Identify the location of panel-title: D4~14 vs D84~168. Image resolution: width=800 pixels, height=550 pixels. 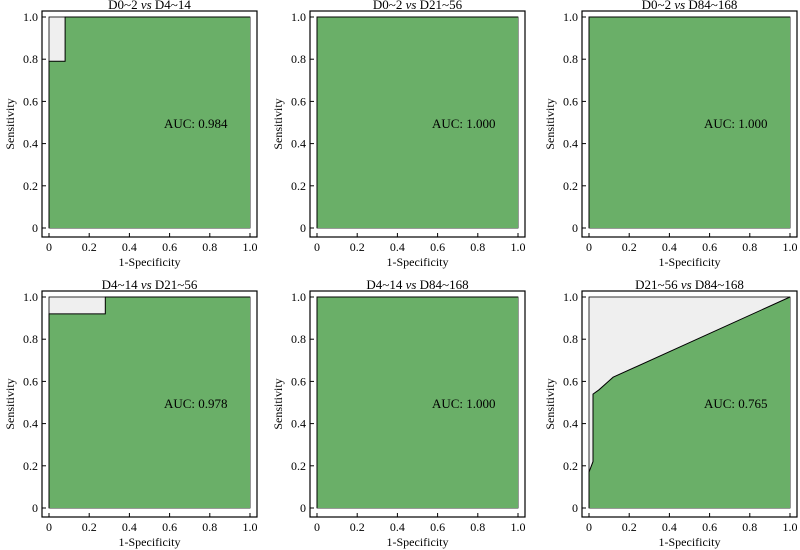
(417, 284).